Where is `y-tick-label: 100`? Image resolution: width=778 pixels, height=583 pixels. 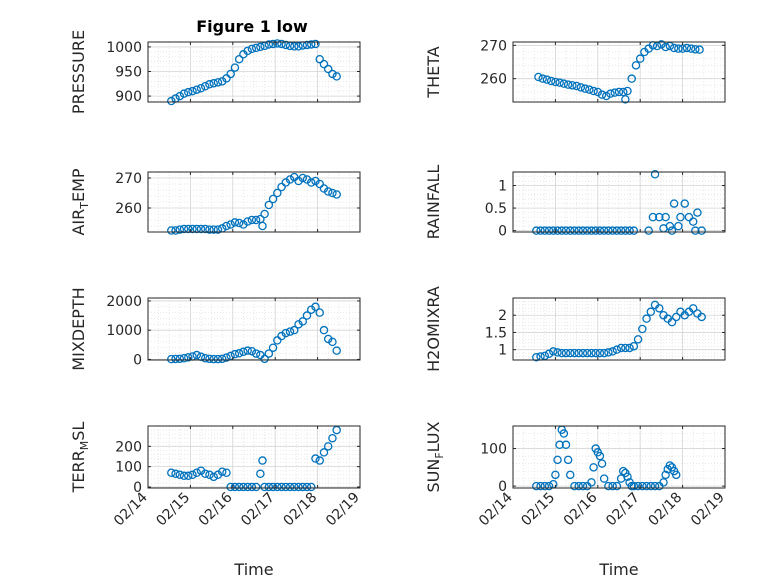
y-tick-label: 100 is located at coordinates (493, 450).